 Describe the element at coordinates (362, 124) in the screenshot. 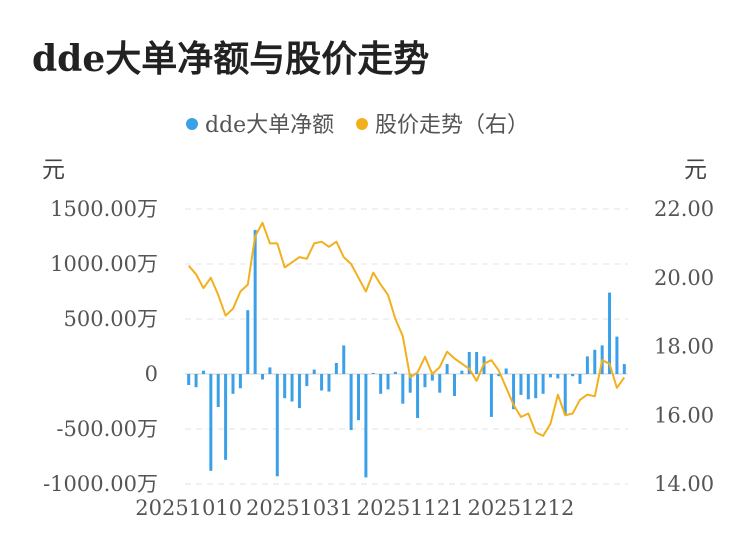

I see `legend-marker-price` at that location.